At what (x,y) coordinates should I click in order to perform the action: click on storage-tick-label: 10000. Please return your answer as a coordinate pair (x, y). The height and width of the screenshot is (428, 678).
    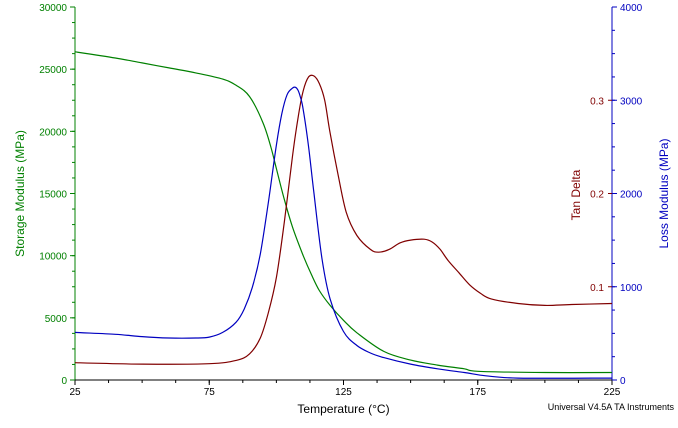
    Looking at the image, I should click on (53, 257).